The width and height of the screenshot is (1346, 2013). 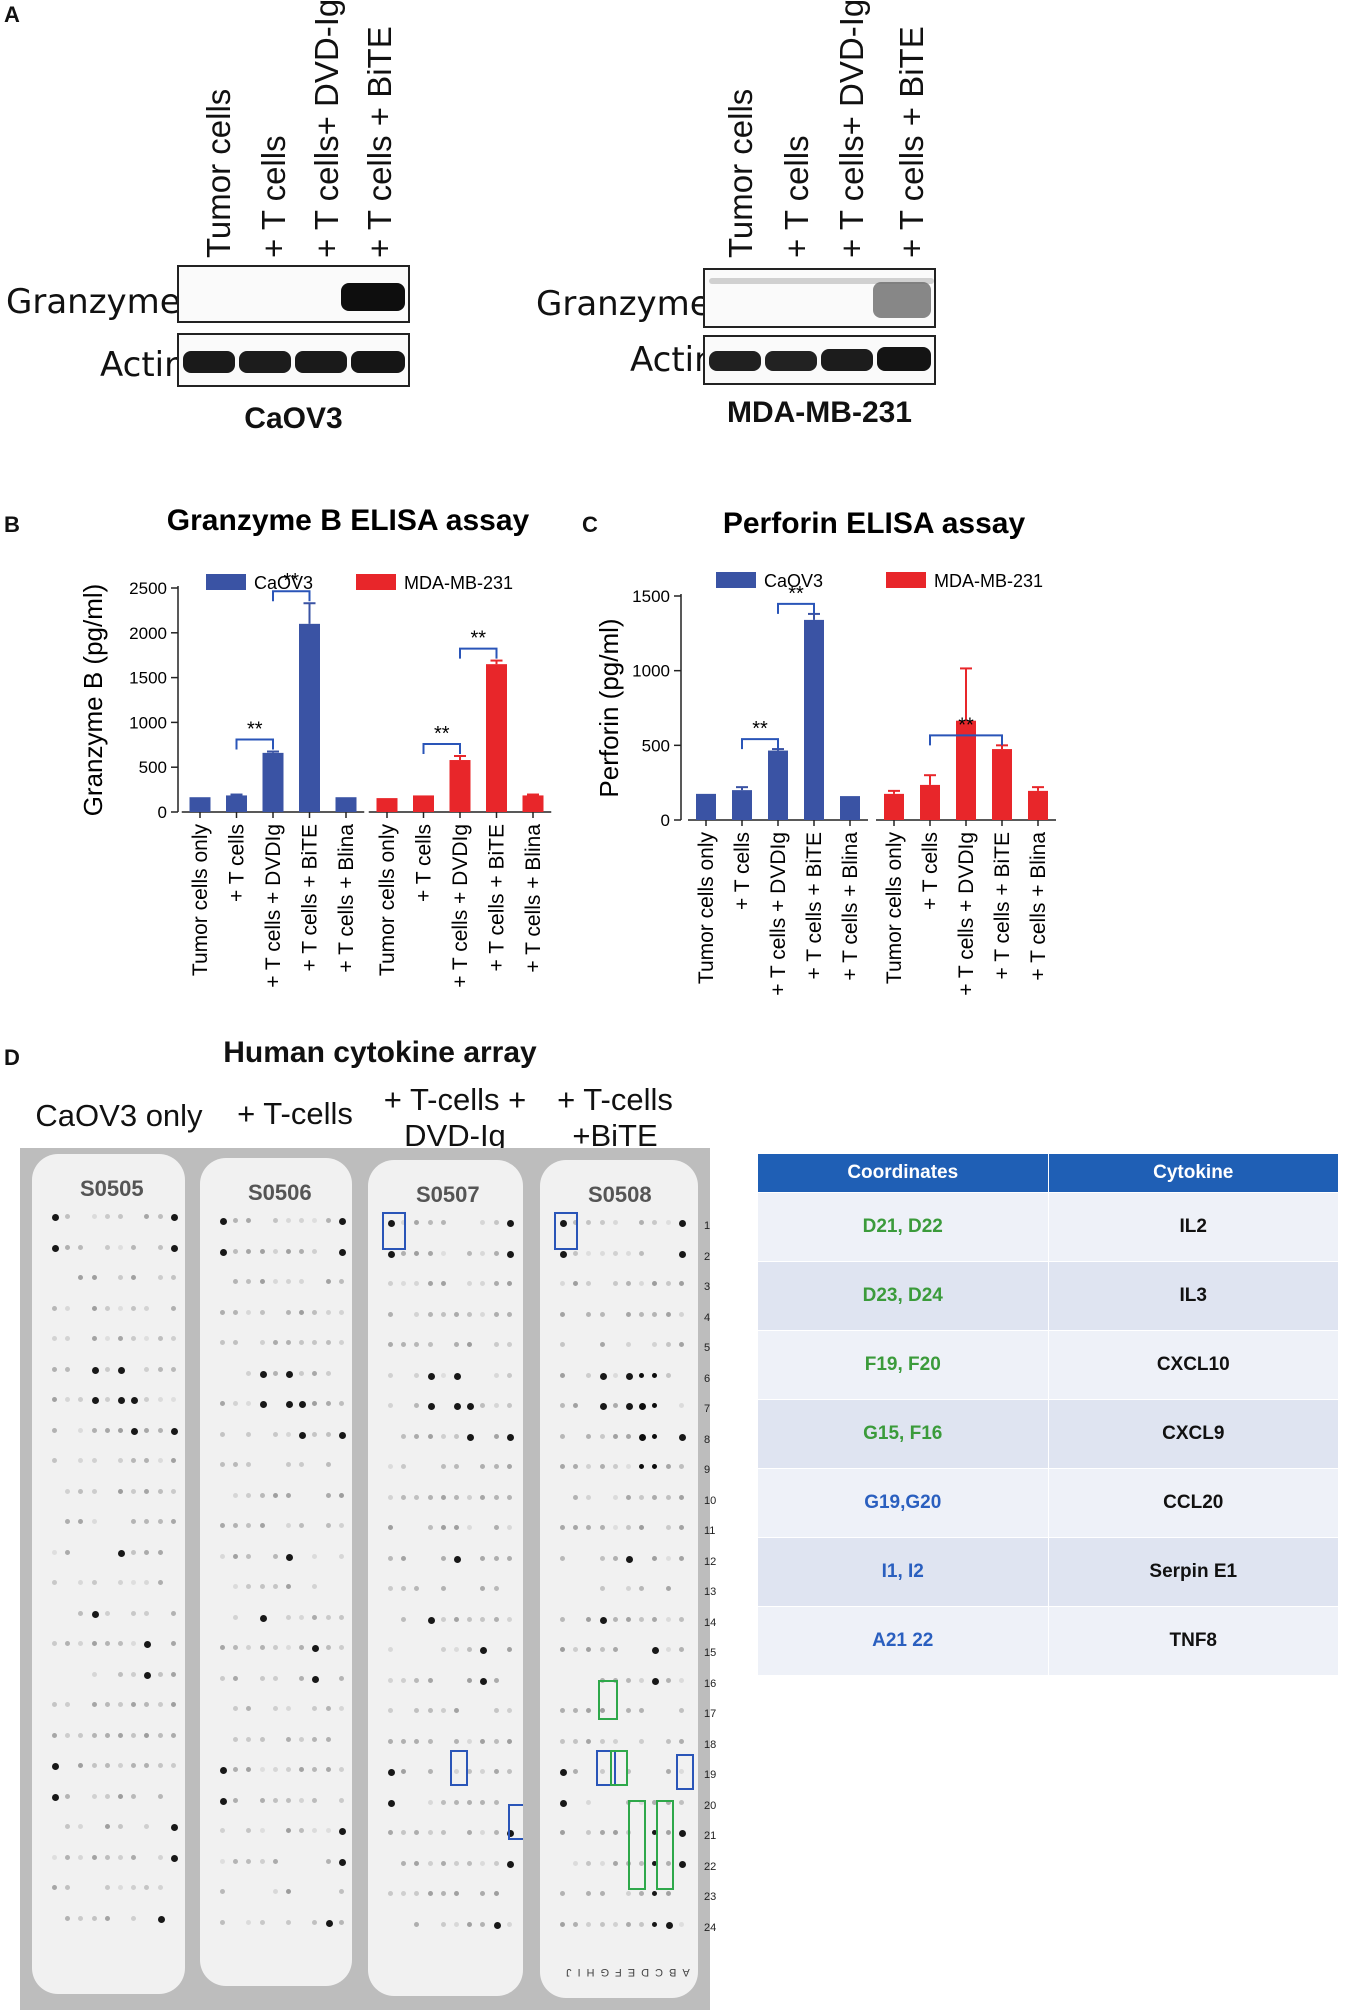 What do you see at coordinates (707, 1256) in the screenshot?
I see `row-number: 2` at bounding box center [707, 1256].